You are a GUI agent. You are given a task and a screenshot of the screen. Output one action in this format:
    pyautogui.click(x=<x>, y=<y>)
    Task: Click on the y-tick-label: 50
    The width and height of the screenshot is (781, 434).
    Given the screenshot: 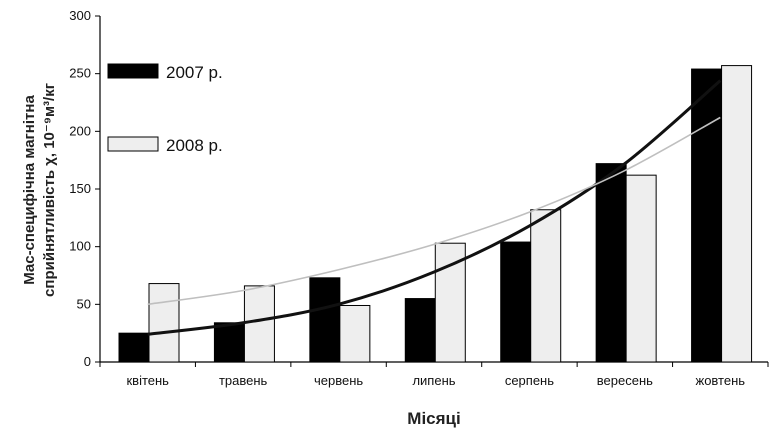 What is the action you would take?
    pyautogui.click(x=84, y=303)
    